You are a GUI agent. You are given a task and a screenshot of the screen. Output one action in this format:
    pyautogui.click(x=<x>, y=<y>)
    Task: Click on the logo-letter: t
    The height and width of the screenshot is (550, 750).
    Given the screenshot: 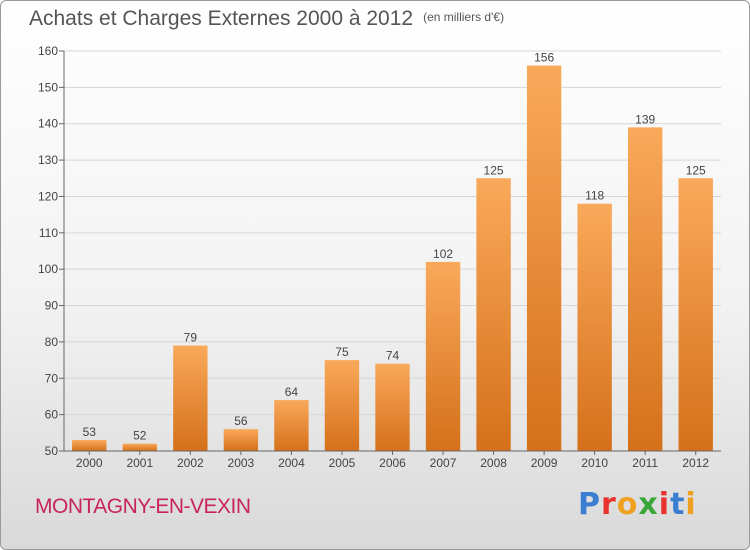 What is the action you would take?
    pyautogui.click(x=678, y=504)
    